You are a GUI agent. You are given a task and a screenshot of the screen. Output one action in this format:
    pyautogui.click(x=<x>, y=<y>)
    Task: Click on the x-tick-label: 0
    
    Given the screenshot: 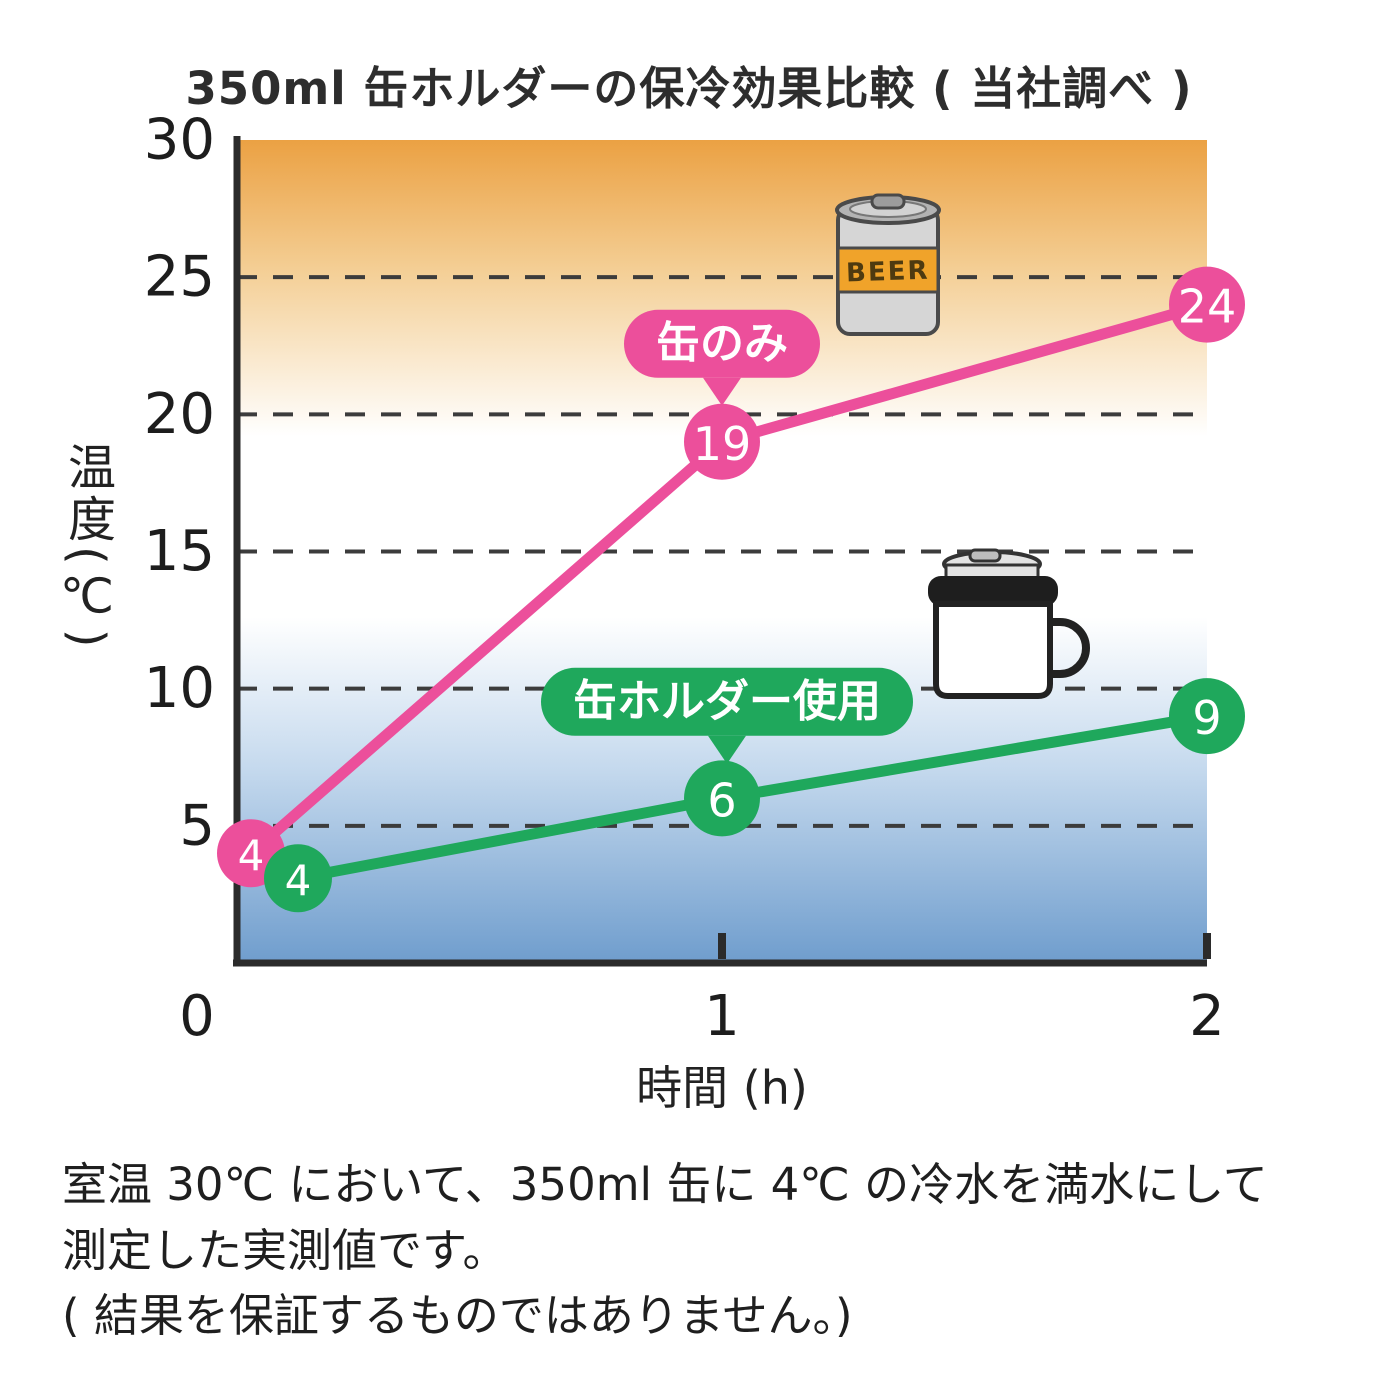 What is the action you would take?
    pyautogui.click(x=197, y=1016)
    